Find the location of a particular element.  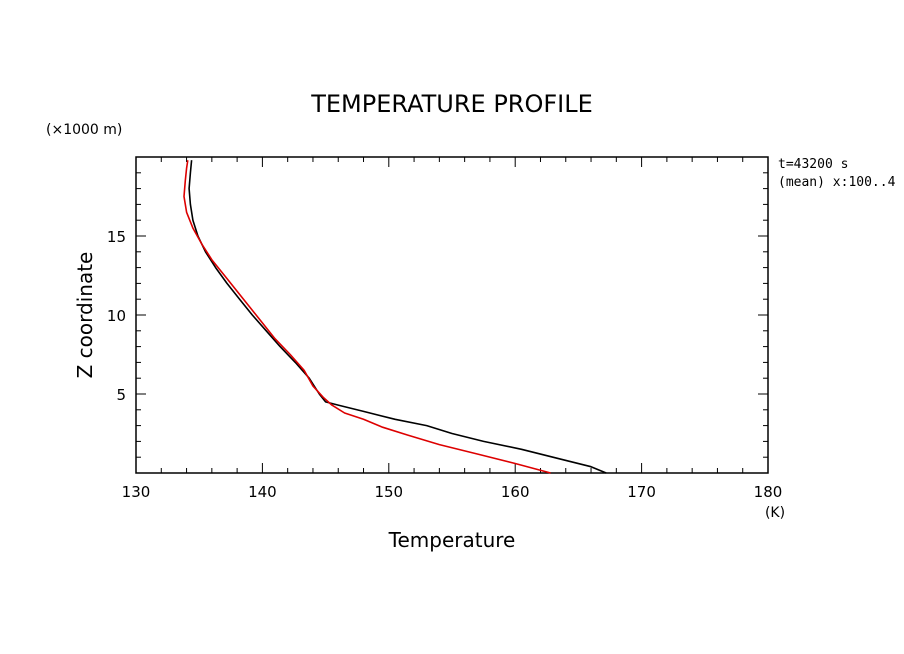

y-axis-unit: (×1000 m) is located at coordinates (84, 130).